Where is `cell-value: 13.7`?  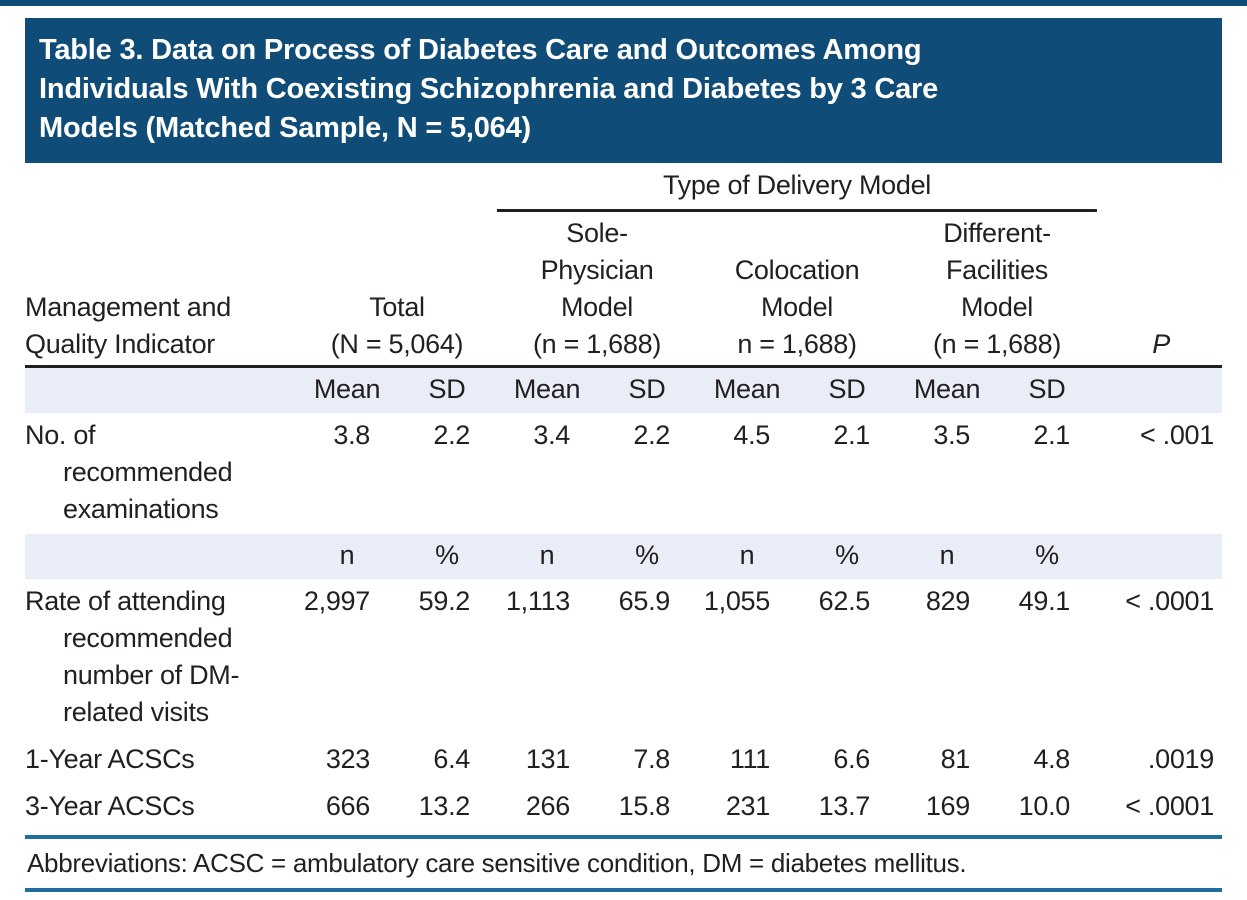
cell-value: 13.7 is located at coordinates (844, 806).